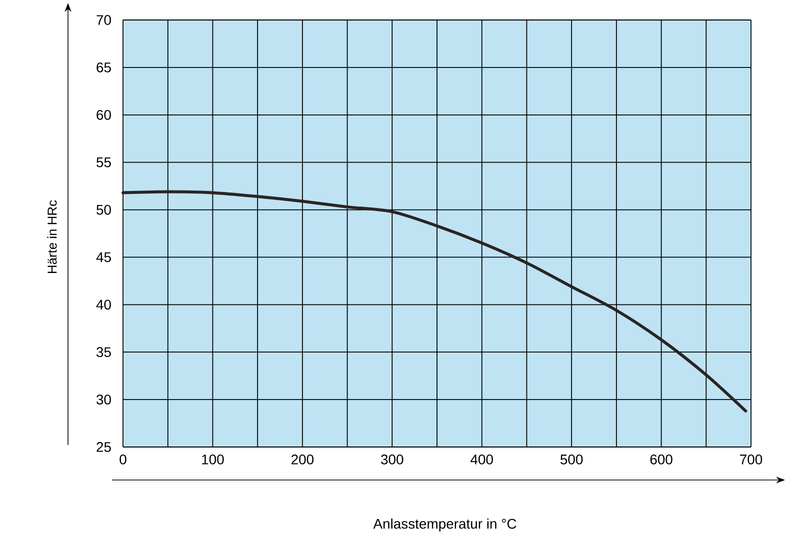 The image size is (787, 555). I want to click on x-tick-label: 200, so click(302, 459).